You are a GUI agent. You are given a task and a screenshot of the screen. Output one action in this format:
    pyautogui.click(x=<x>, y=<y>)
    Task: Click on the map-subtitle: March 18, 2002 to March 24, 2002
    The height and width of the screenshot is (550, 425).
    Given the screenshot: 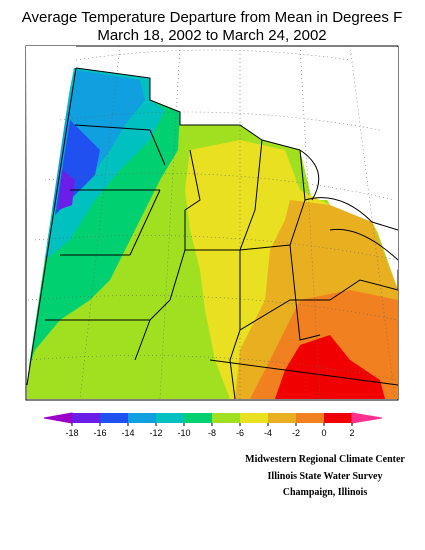 What is the action you would take?
    pyautogui.click(x=211, y=35)
    